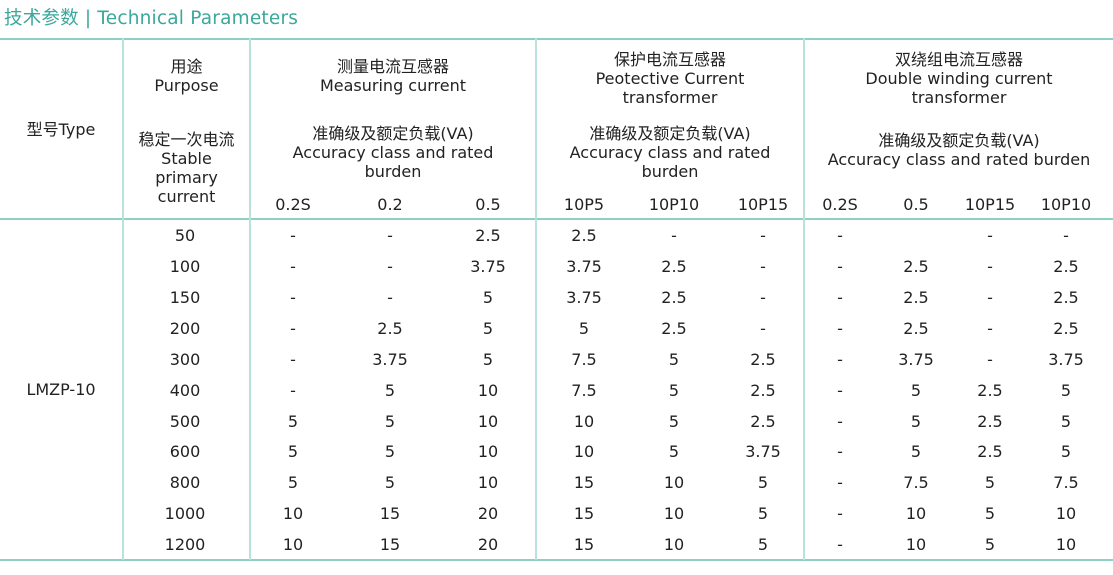 The width and height of the screenshot is (1113, 575). Describe the element at coordinates (185, 513) in the screenshot. I see `primary-current-cell: 1000` at that location.